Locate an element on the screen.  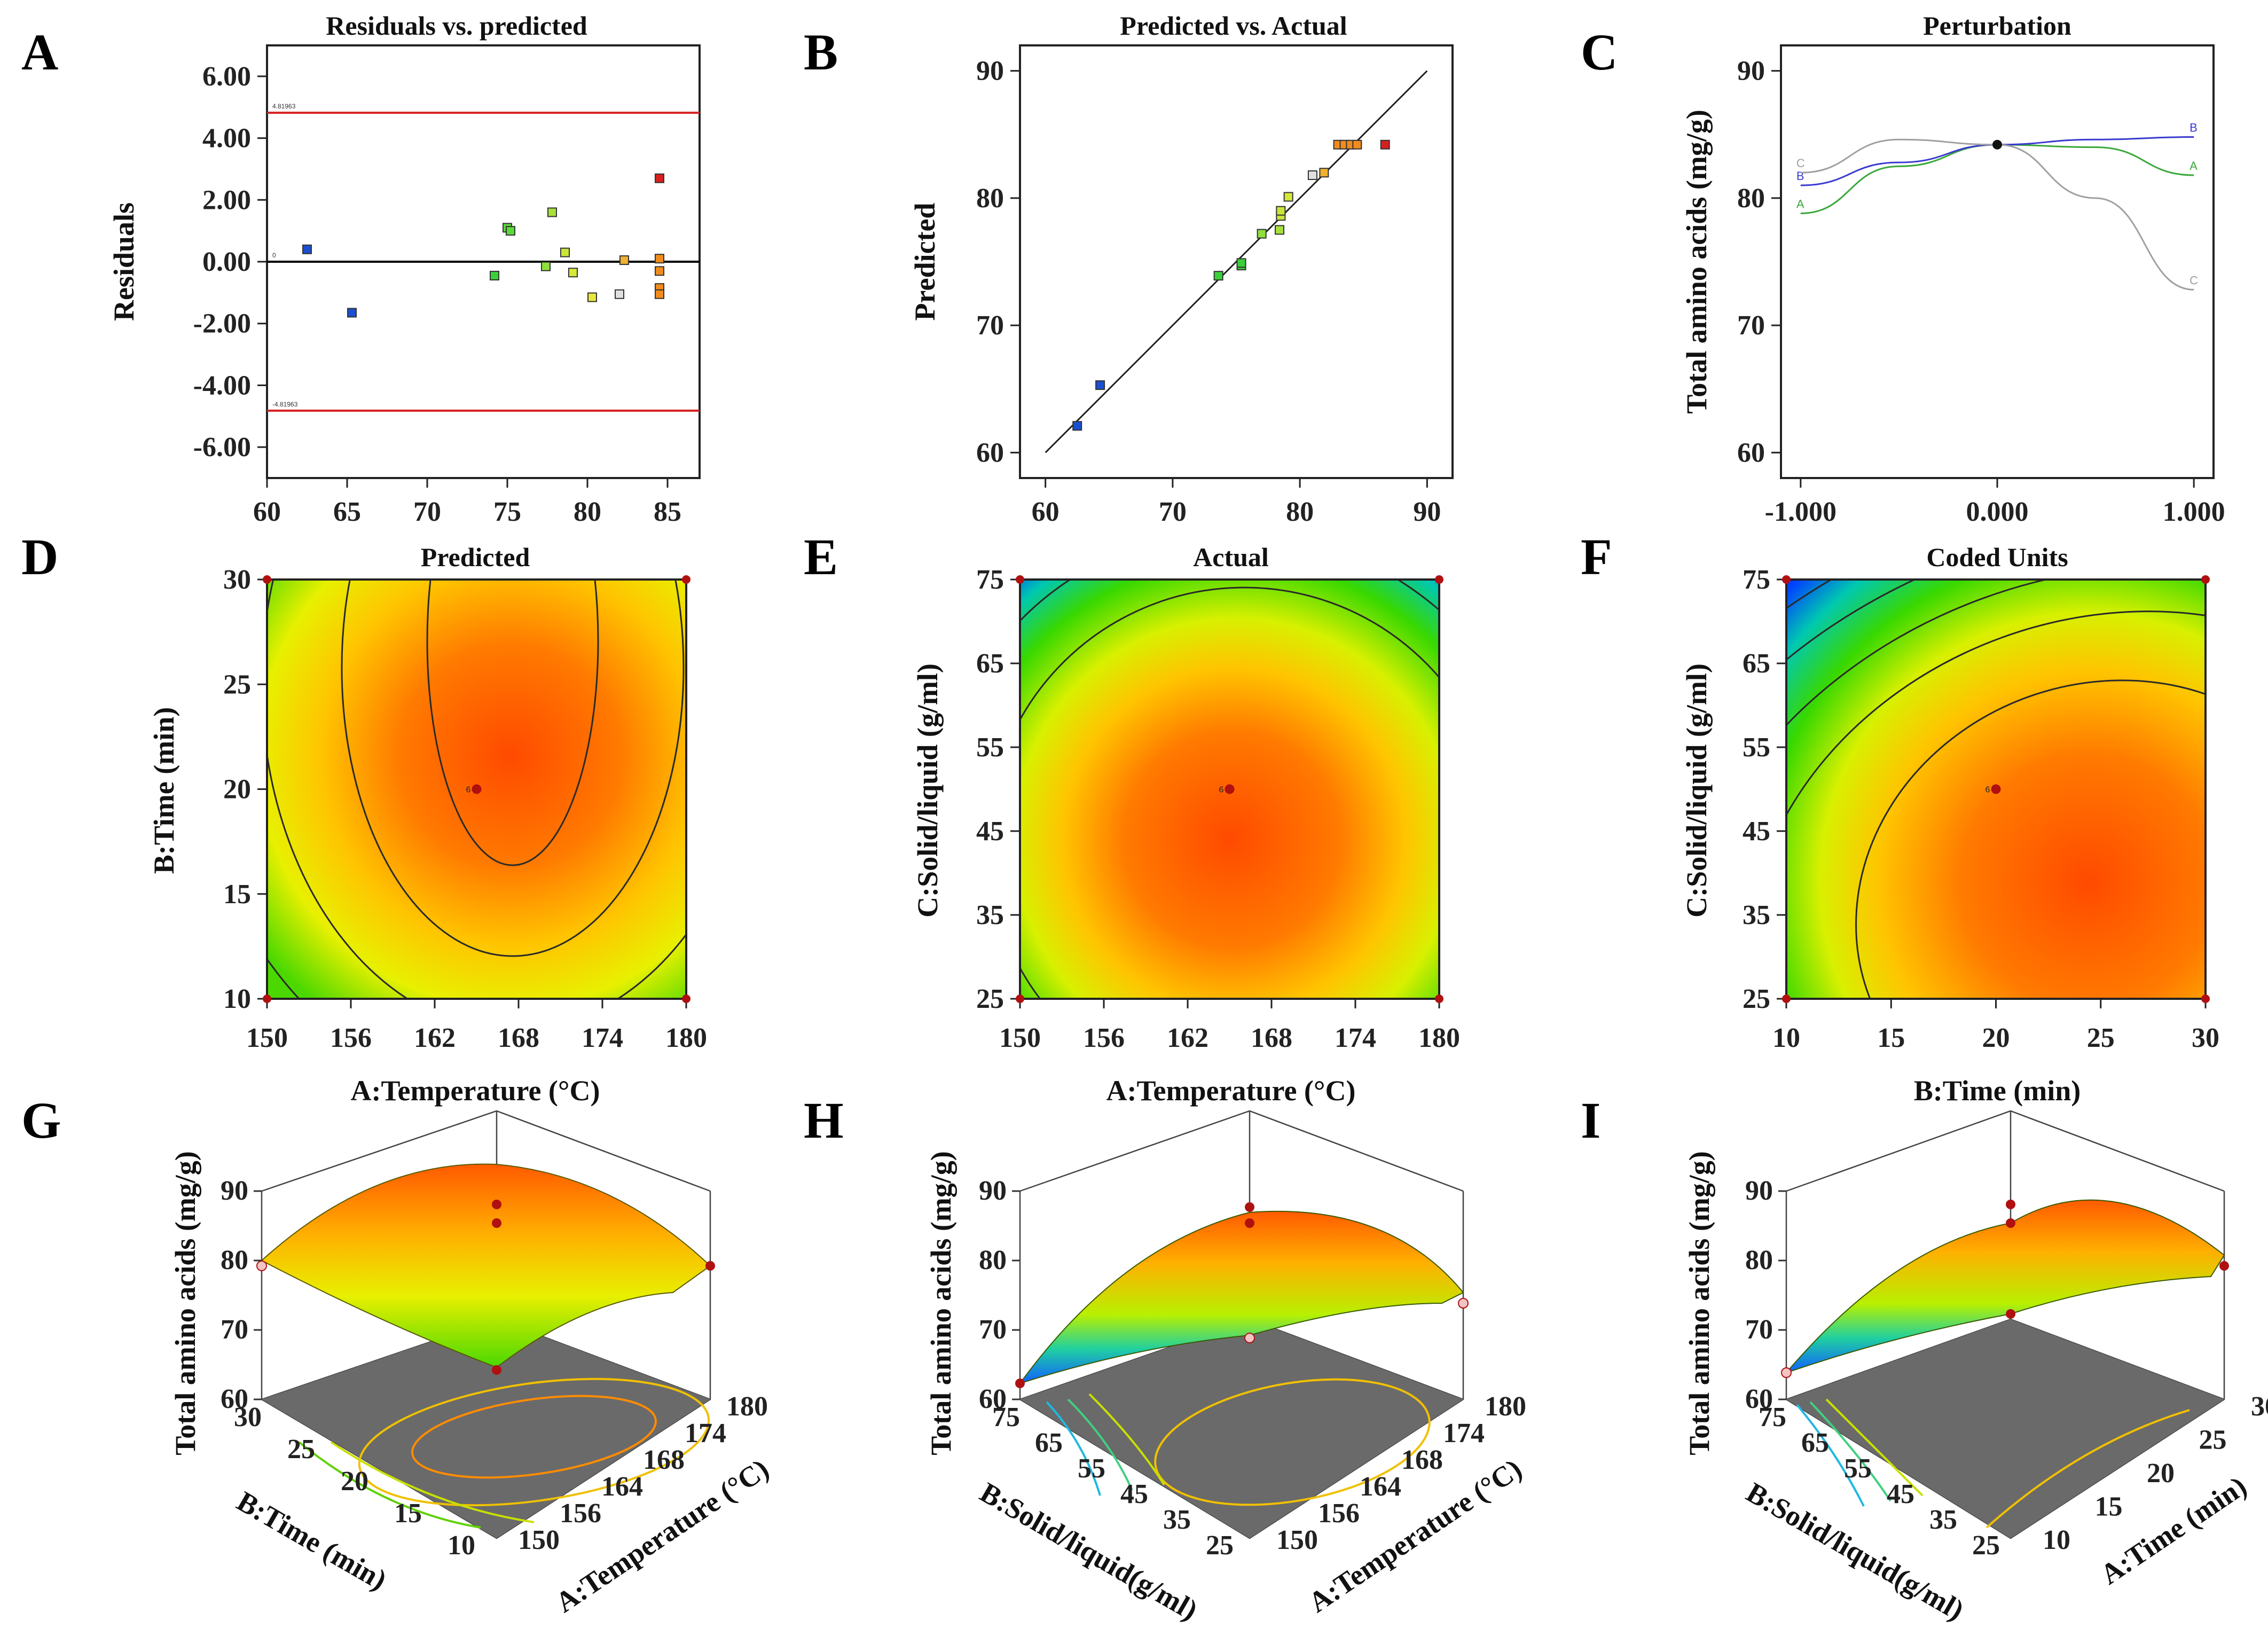
x-tick-label: 10 is located at coordinates (1786, 1038).